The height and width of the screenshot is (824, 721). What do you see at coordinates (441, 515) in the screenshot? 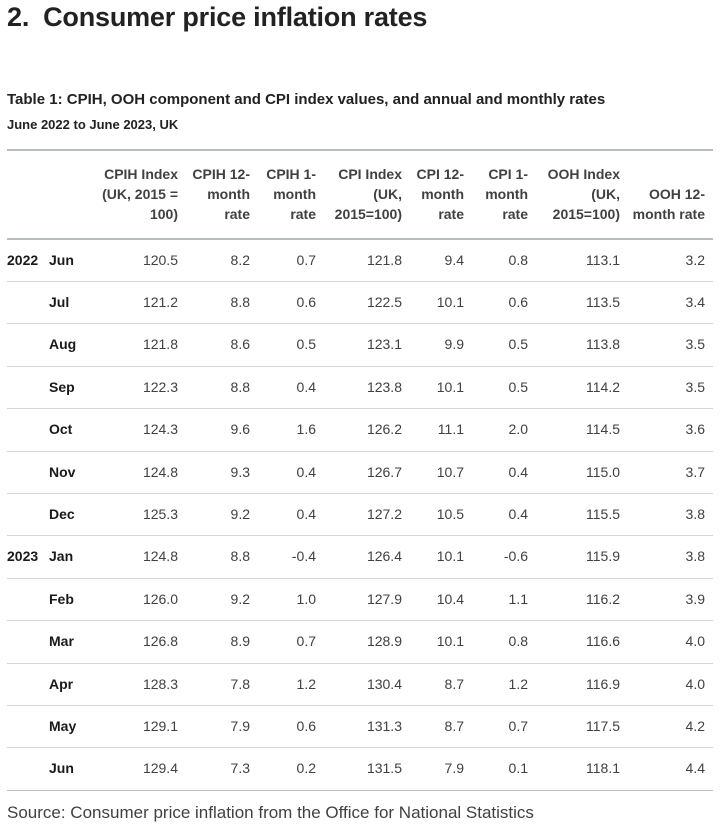
I see `value-cell: 10.5` at bounding box center [441, 515].